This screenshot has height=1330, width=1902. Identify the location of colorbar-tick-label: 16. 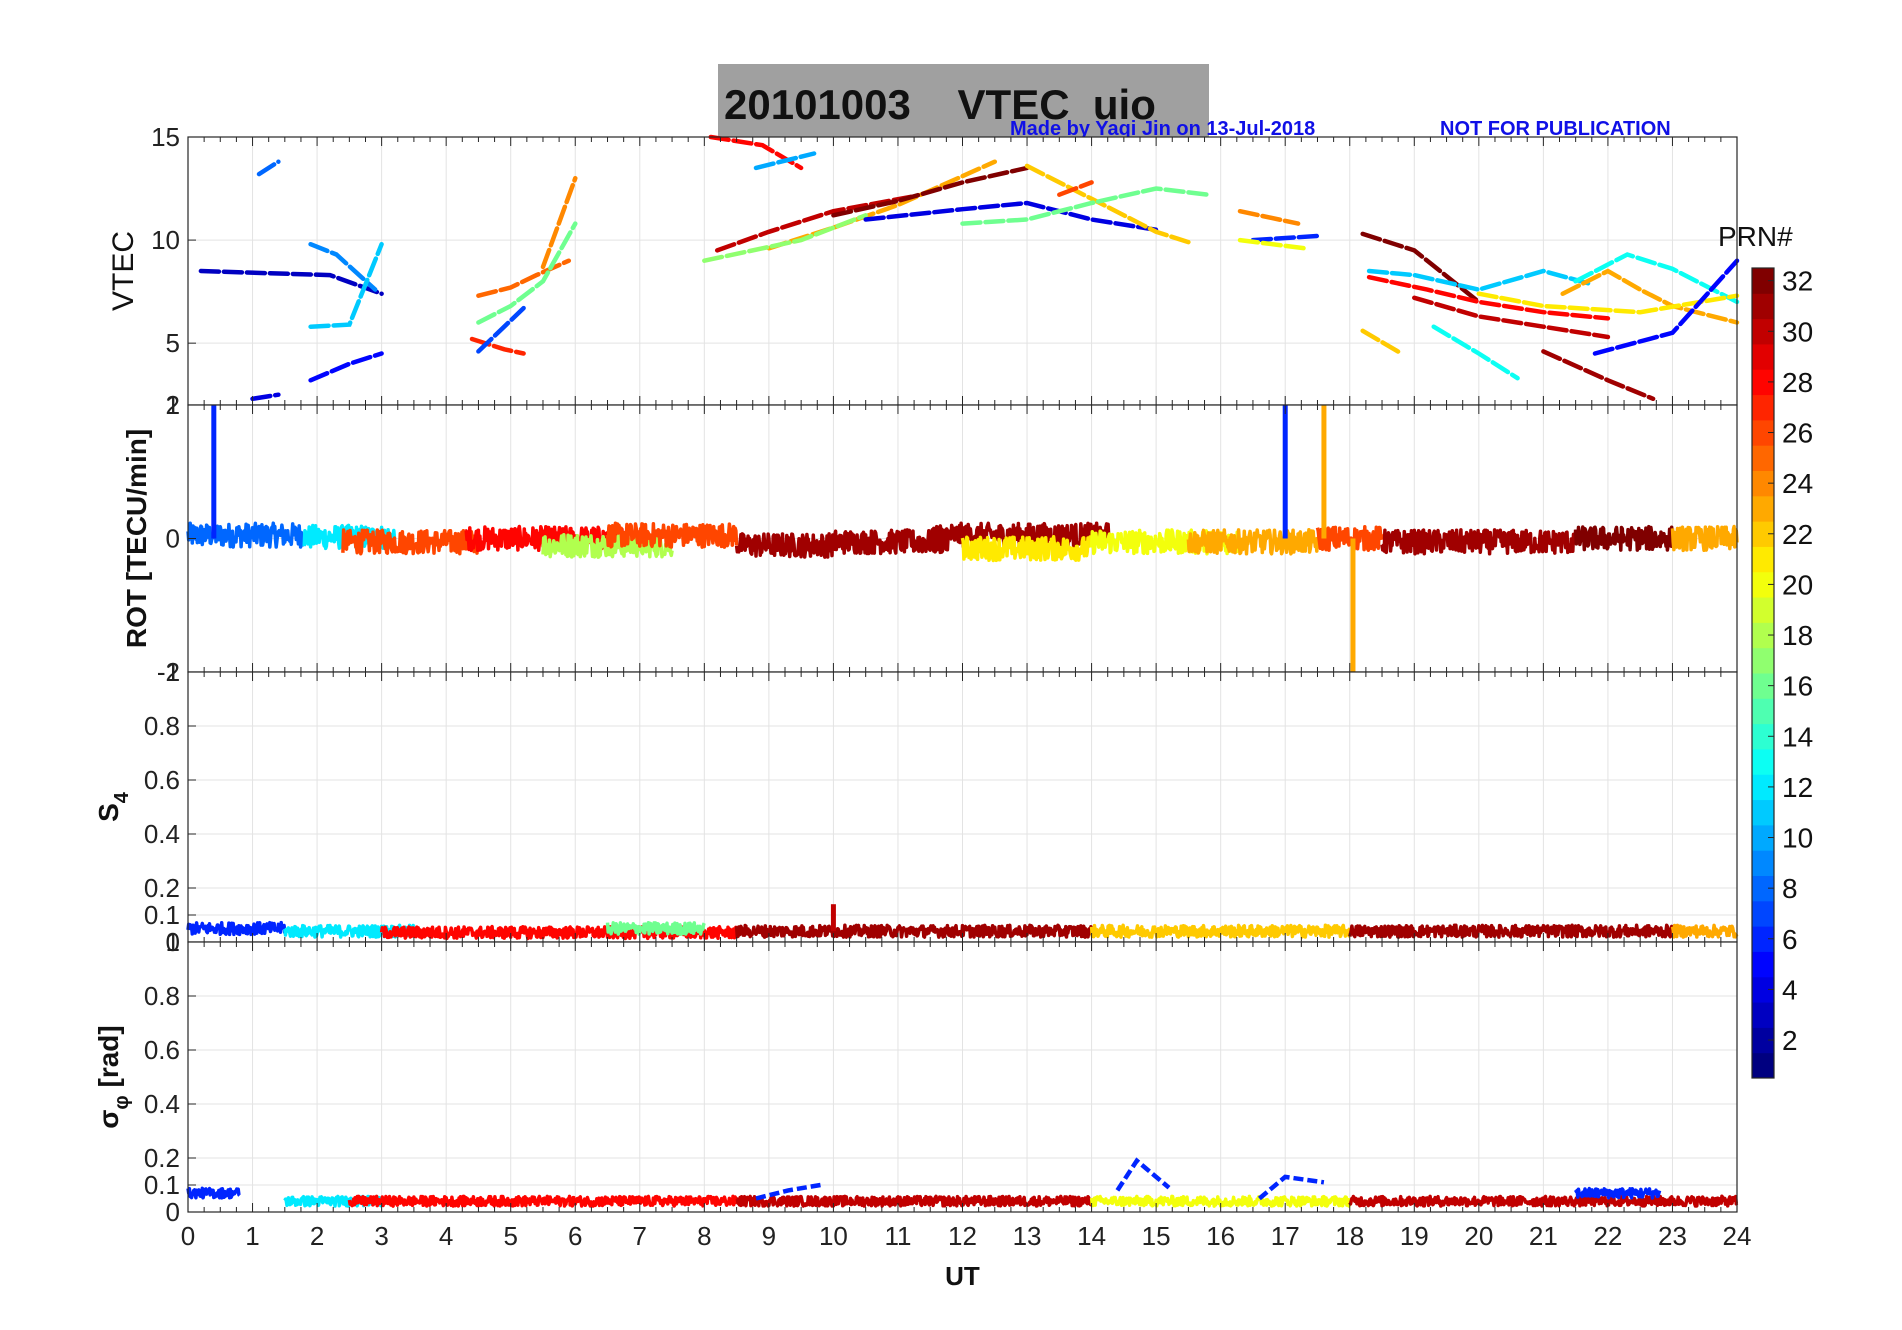
(1797, 686).